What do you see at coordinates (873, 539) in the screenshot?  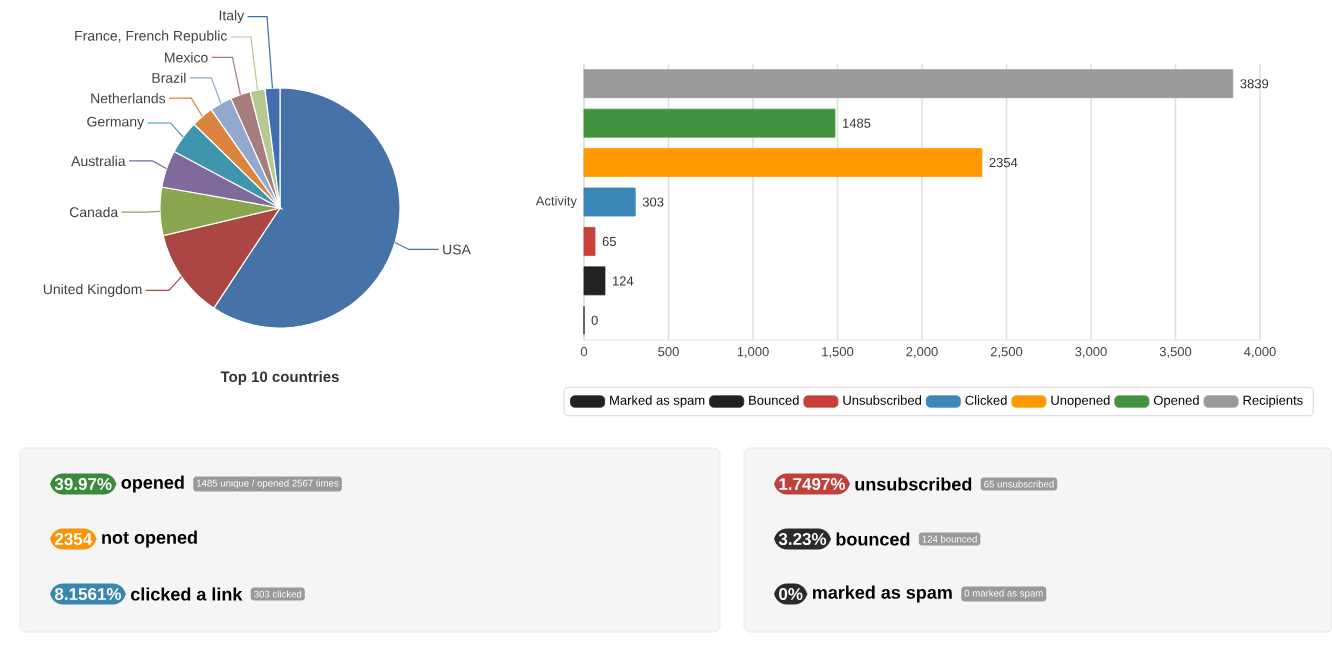 I see `category-label: bounced` at bounding box center [873, 539].